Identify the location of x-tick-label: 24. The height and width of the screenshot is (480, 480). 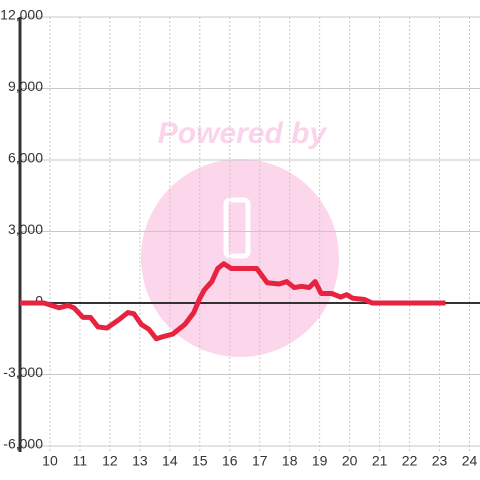
(470, 461).